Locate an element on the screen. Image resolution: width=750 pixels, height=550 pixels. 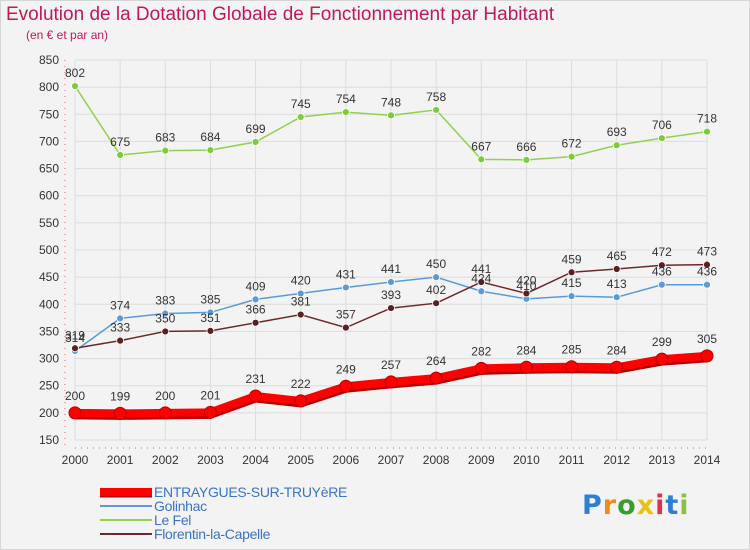
data-label: 374 is located at coordinates (120, 305).